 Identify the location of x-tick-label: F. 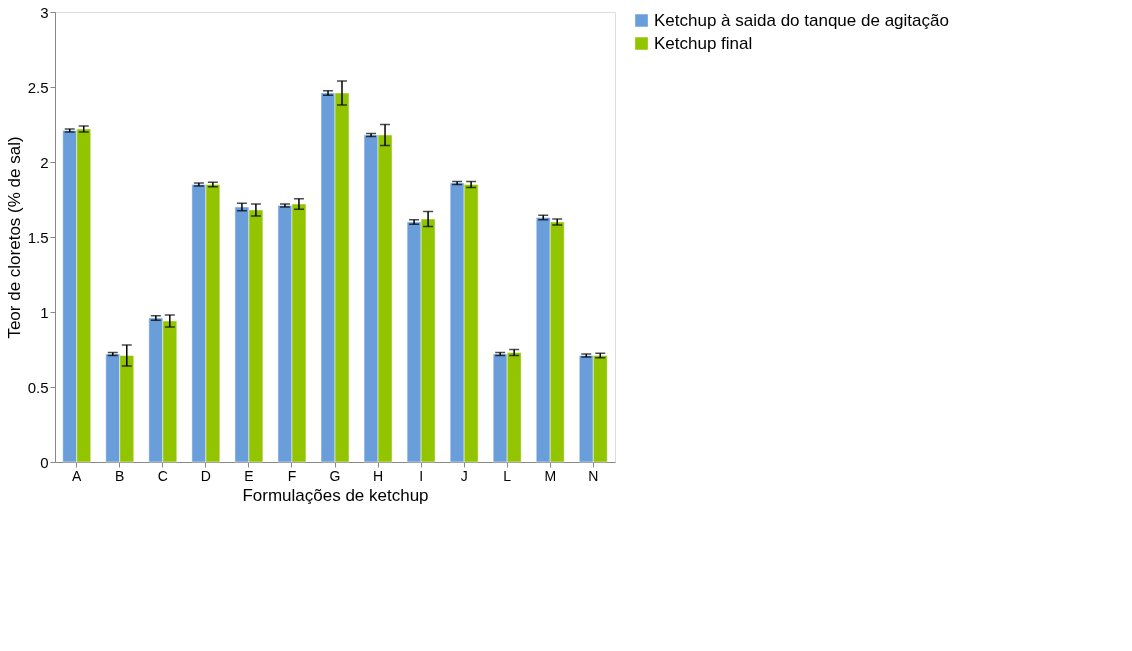
(292, 475).